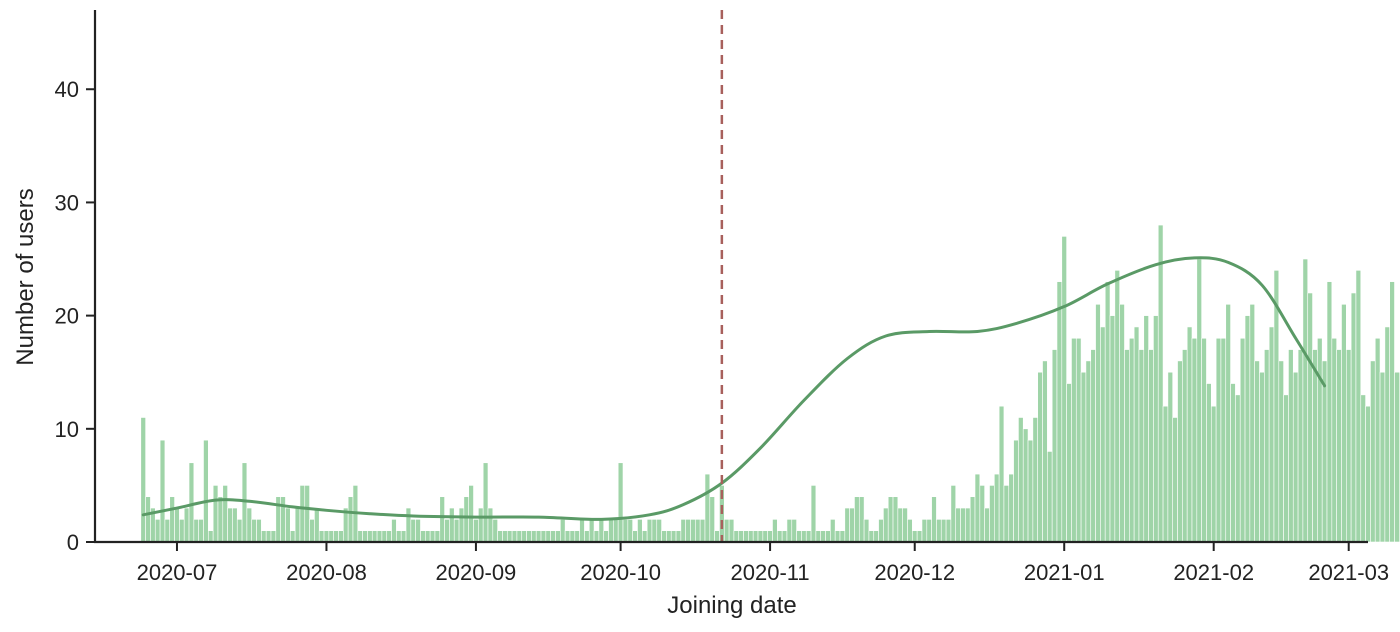  I want to click on x-tick-label: 2021-01, so click(1064, 572).